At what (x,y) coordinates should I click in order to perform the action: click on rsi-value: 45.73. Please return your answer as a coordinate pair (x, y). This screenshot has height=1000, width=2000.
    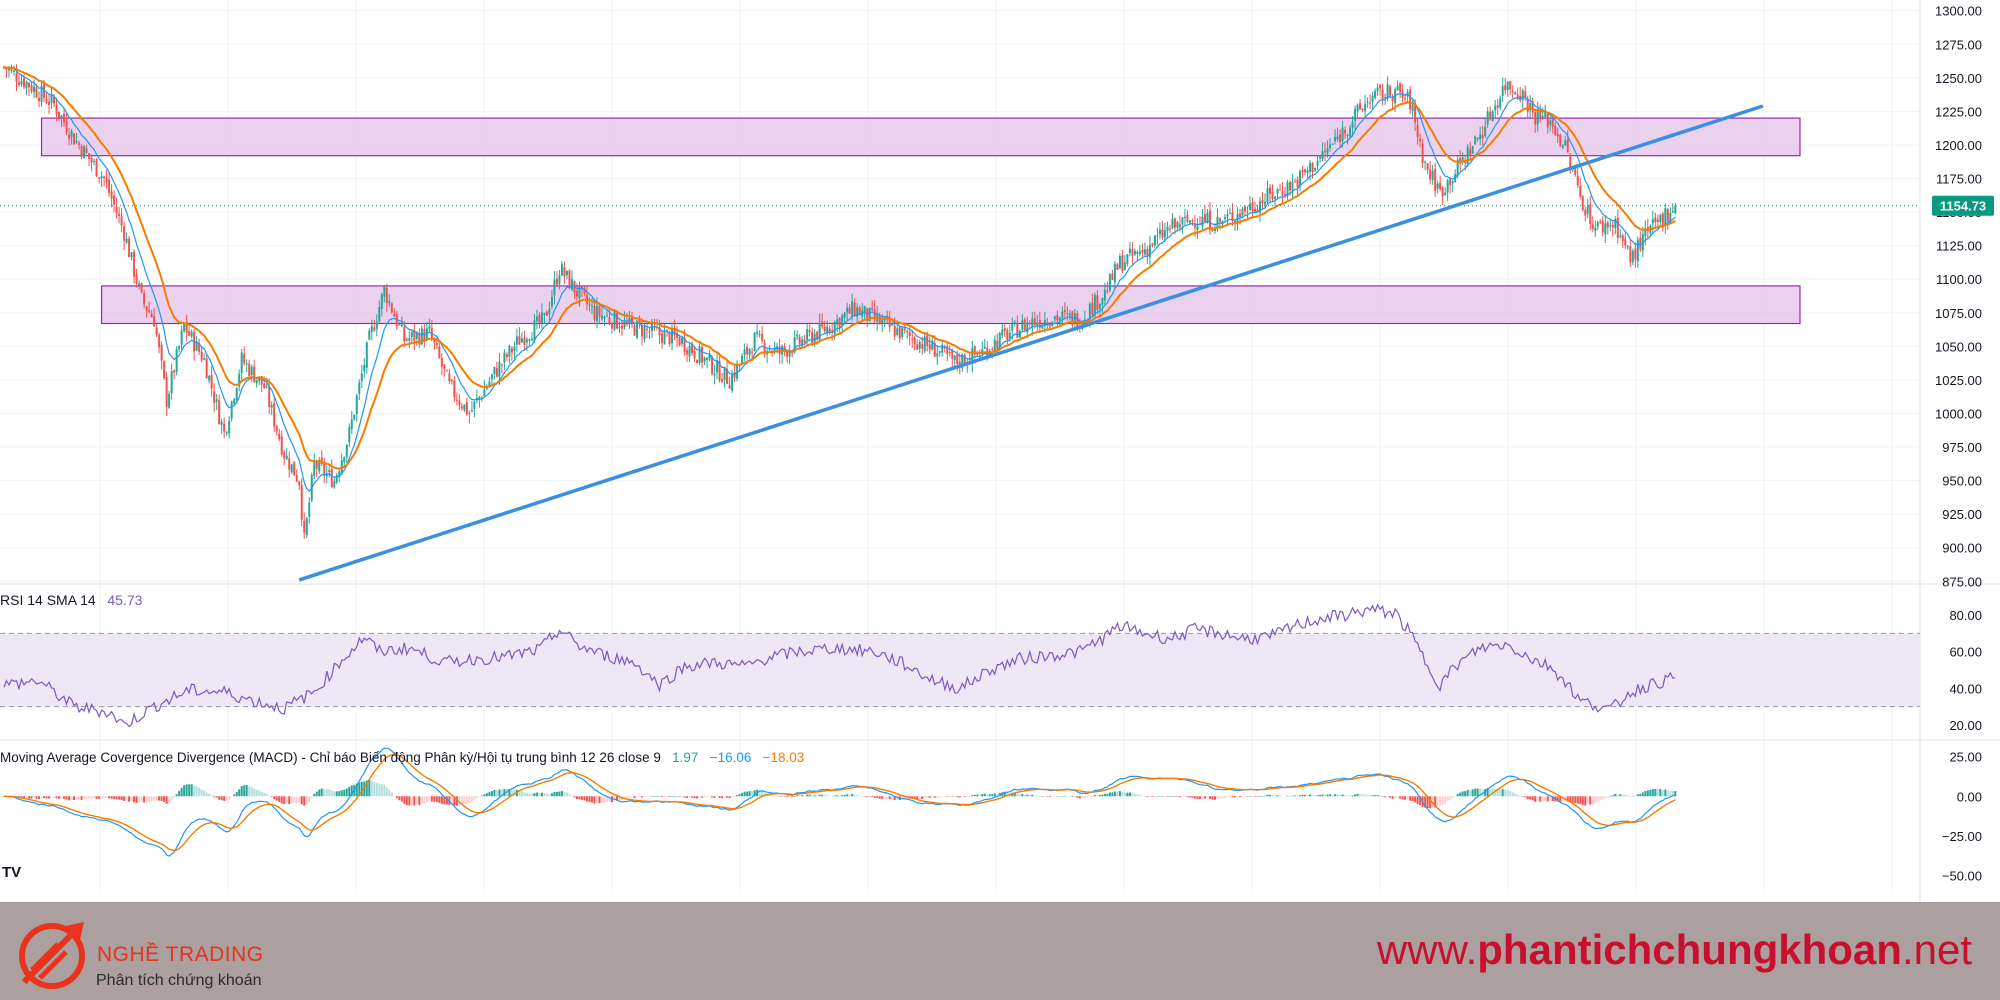
    Looking at the image, I should click on (125, 600).